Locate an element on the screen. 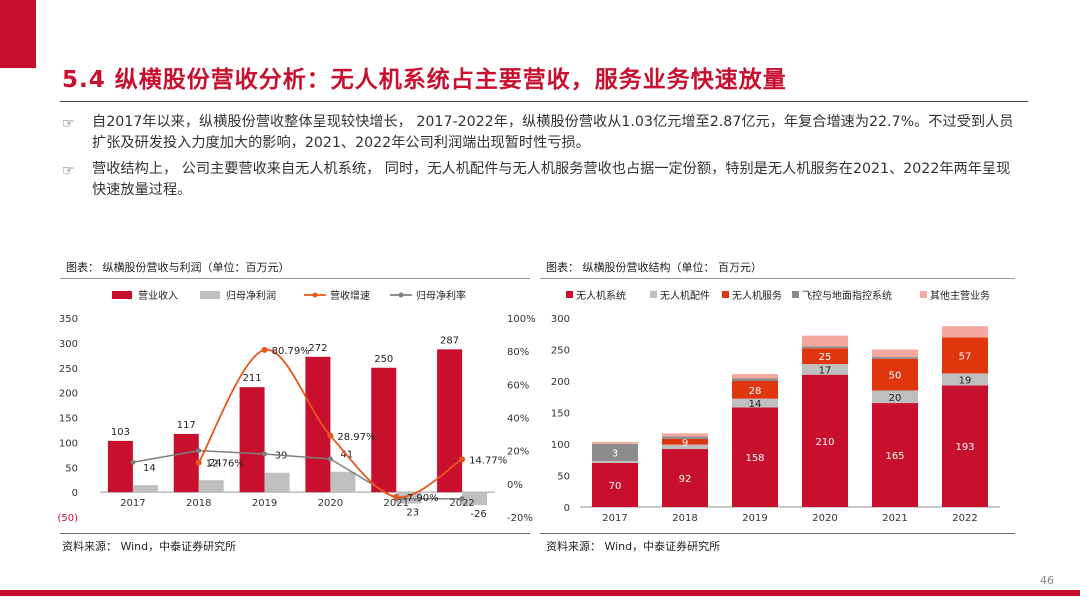 Image resolution: width=1080 pixels, height=608 pixels. pointing-hand-icon: ☞ is located at coordinates (68, 171).